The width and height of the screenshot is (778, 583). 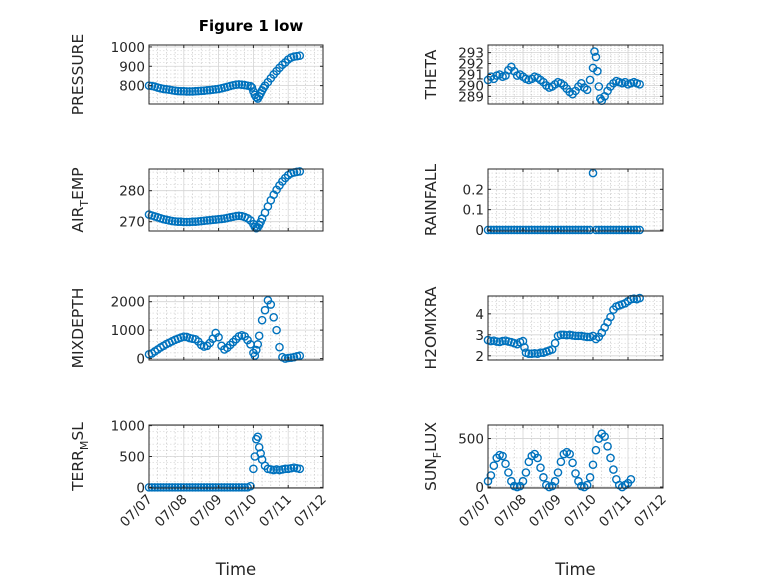 I want to click on y-tick-label: 500, so click(x=471, y=440).